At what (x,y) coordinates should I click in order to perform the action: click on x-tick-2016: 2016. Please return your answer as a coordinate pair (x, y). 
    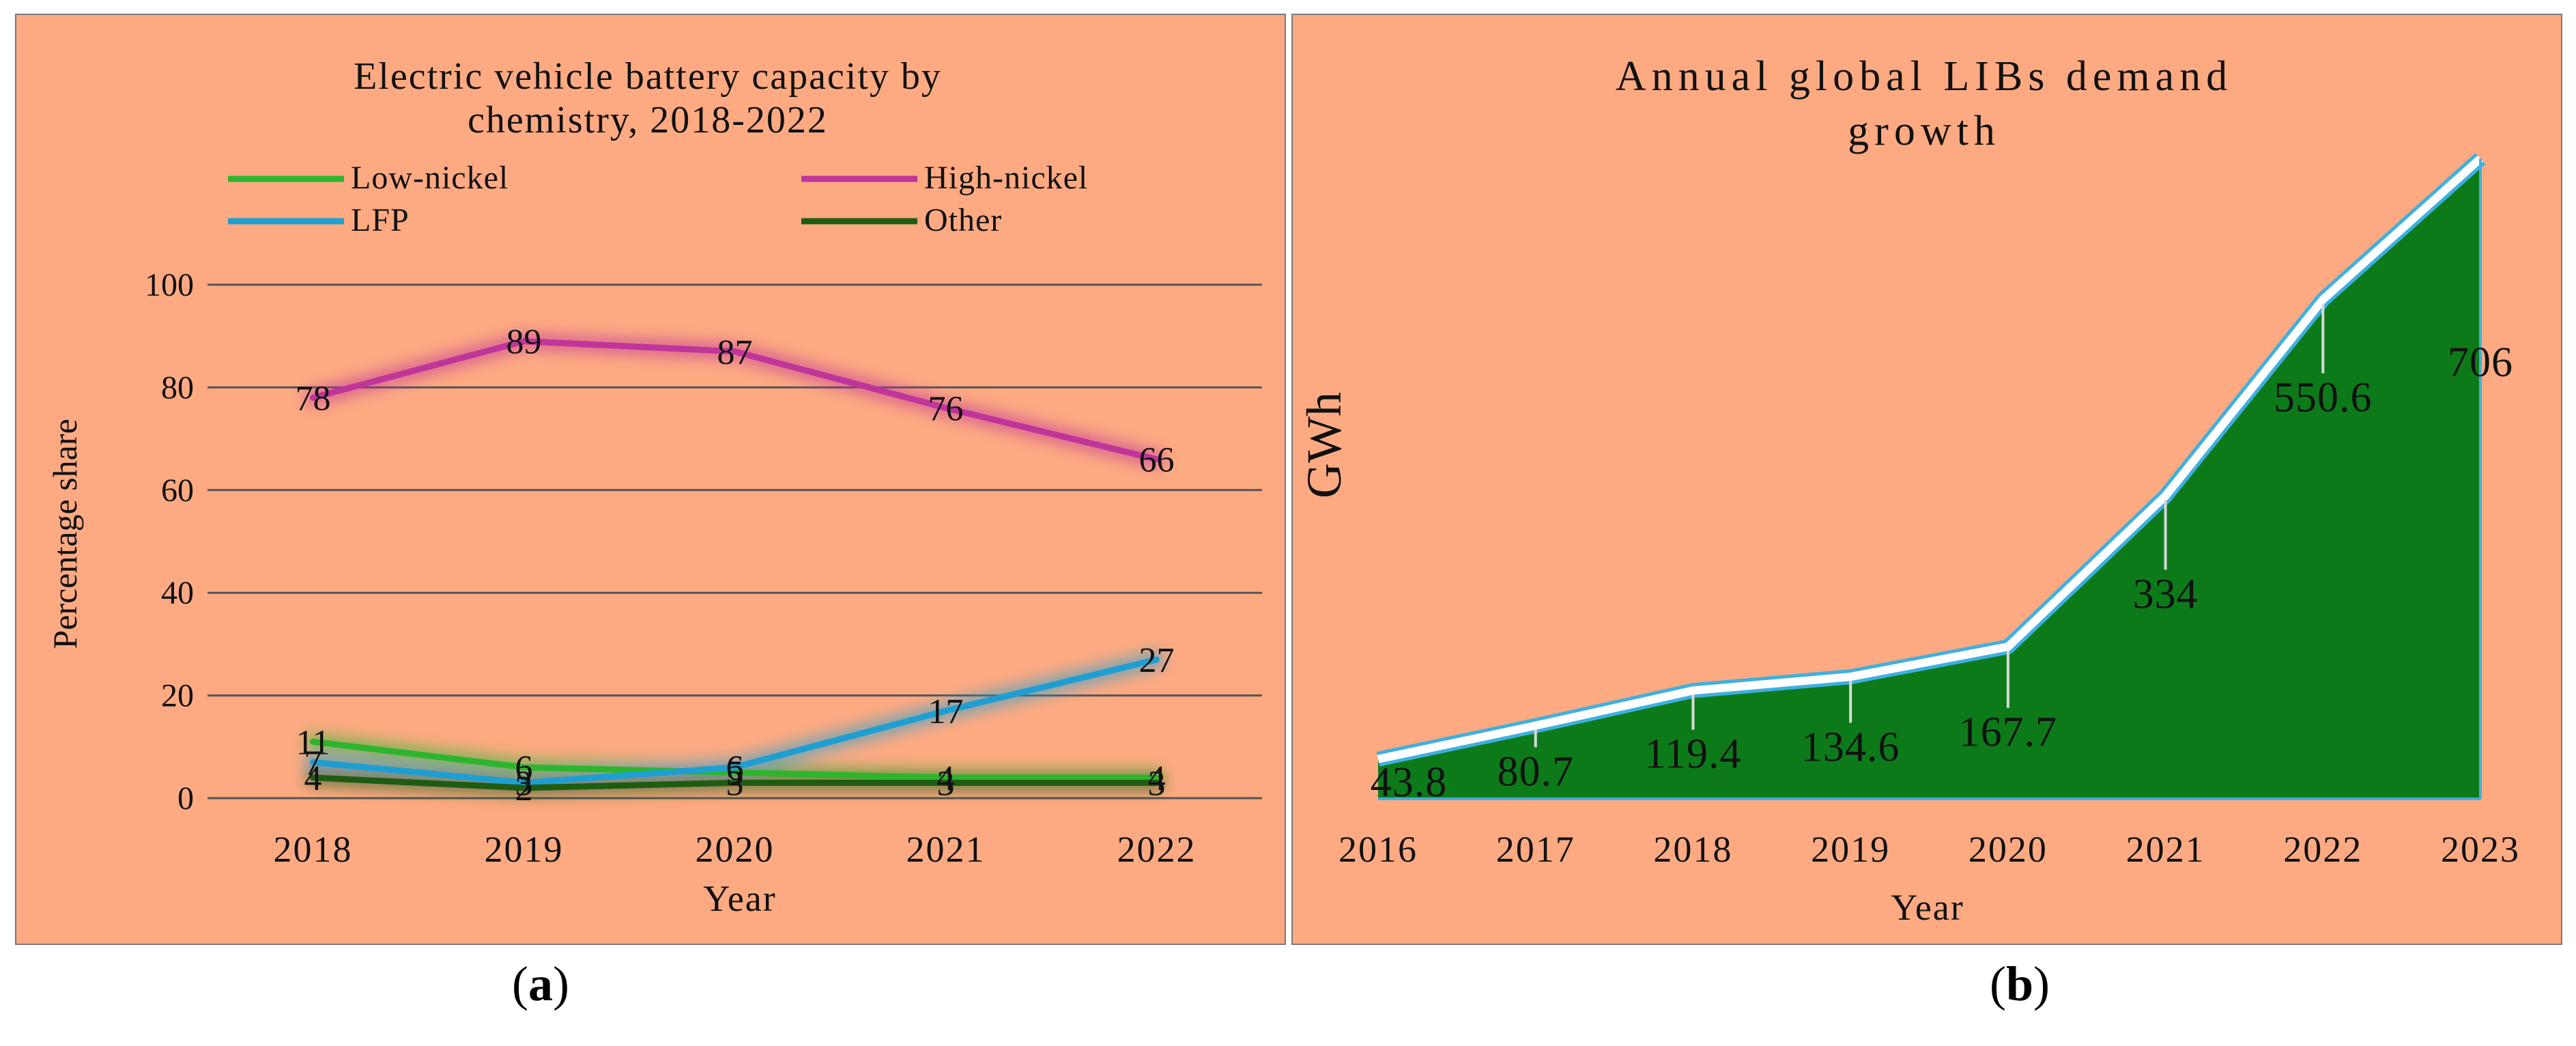
    Looking at the image, I should click on (1378, 850).